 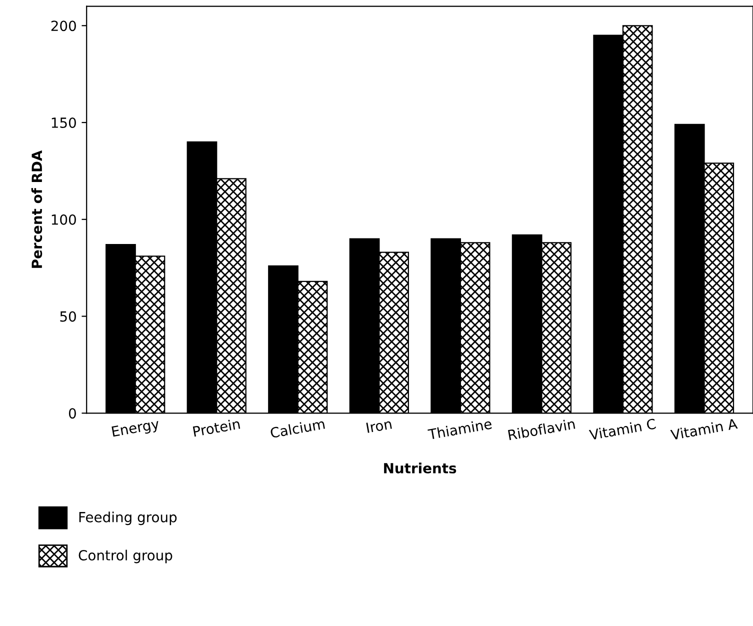 What do you see at coordinates (704, 429) in the screenshot?
I see `x-tick-label: Vitamin A` at bounding box center [704, 429].